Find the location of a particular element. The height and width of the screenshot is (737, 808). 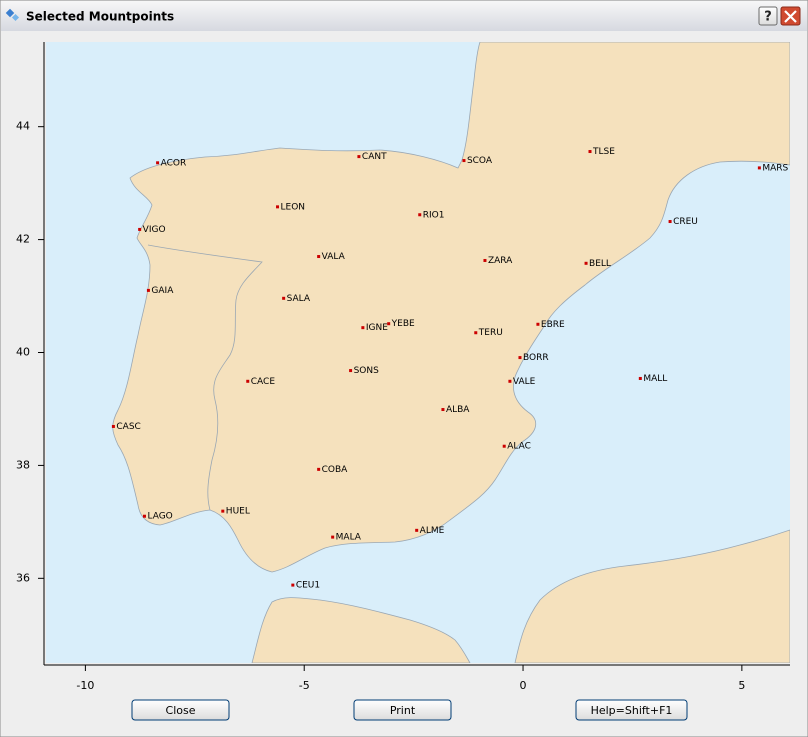

mountpoint-label: CACE is located at coordinates (263, 382).